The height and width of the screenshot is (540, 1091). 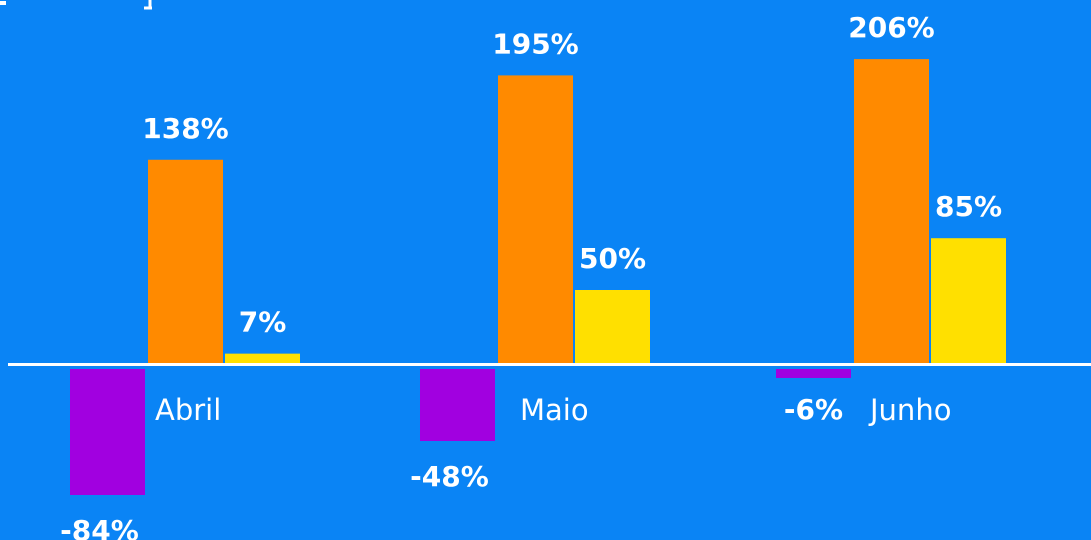 What do you see at coordinates (263, 322) in the screenshot?
I see `data-label: 7%` at bounding box center [263, 322].